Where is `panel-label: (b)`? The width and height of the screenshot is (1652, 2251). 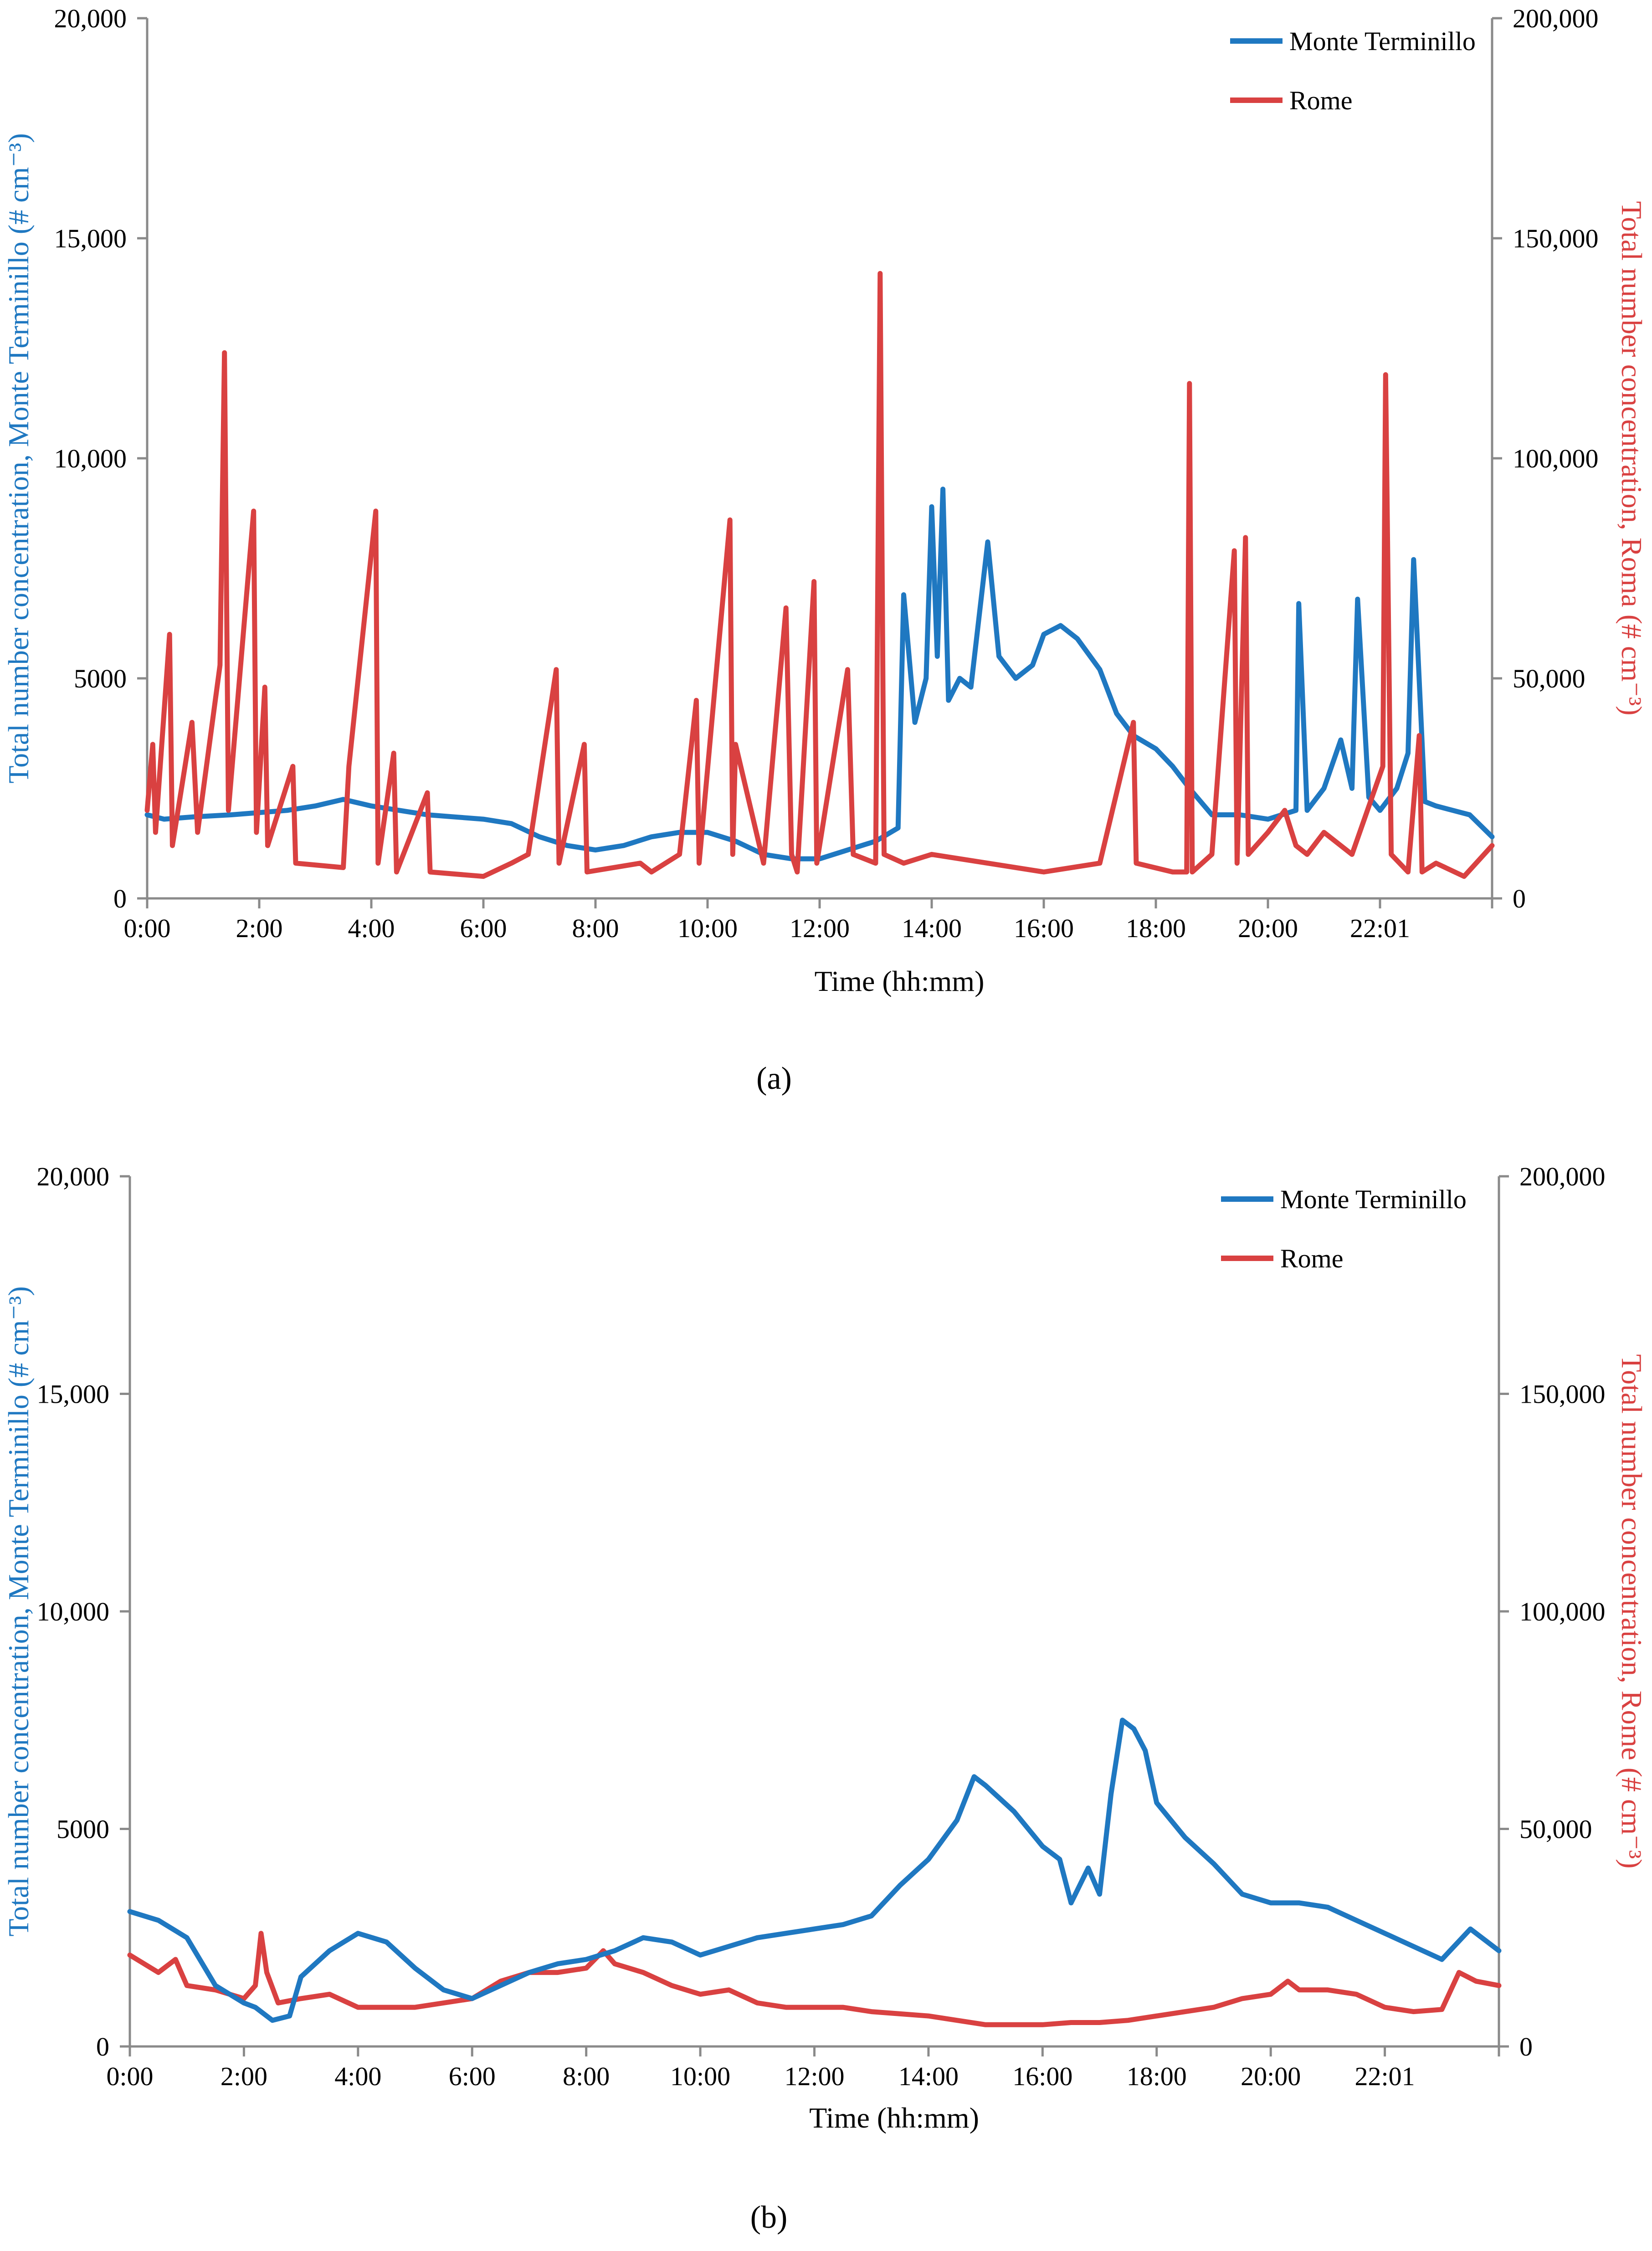
panel-label: (b) is located at coordinates (769, 2217).